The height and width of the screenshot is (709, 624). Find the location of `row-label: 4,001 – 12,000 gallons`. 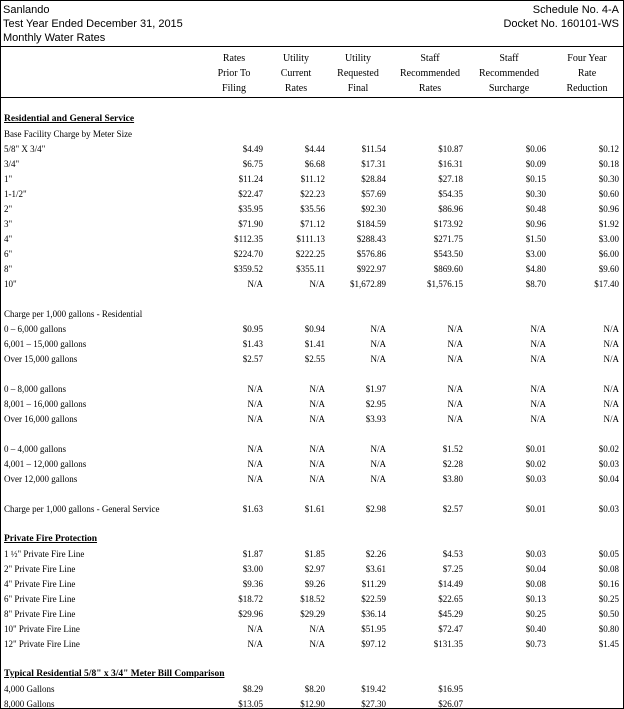

row-label: 4,001 – 12,000 gallons is located at coordinates (45, 464).